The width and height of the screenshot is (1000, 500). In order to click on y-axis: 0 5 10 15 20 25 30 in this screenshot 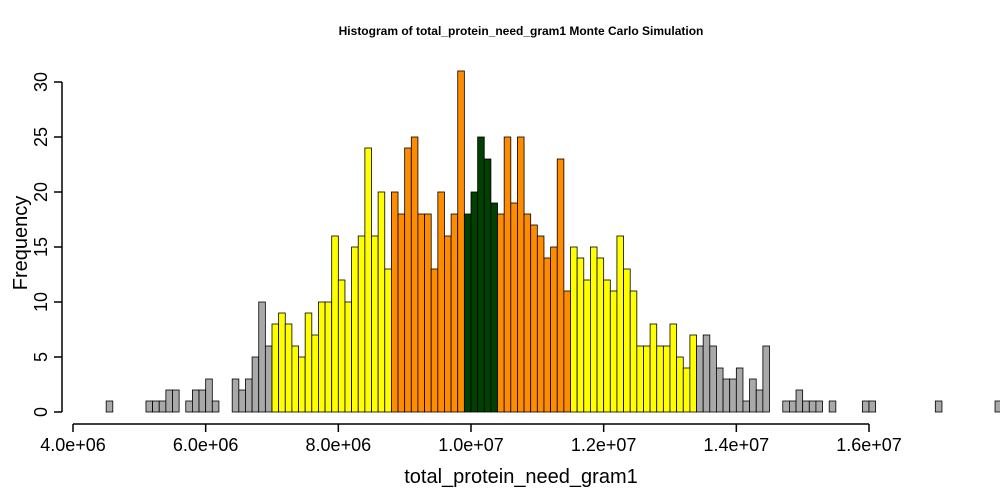, I will do `click(47, 244)`.